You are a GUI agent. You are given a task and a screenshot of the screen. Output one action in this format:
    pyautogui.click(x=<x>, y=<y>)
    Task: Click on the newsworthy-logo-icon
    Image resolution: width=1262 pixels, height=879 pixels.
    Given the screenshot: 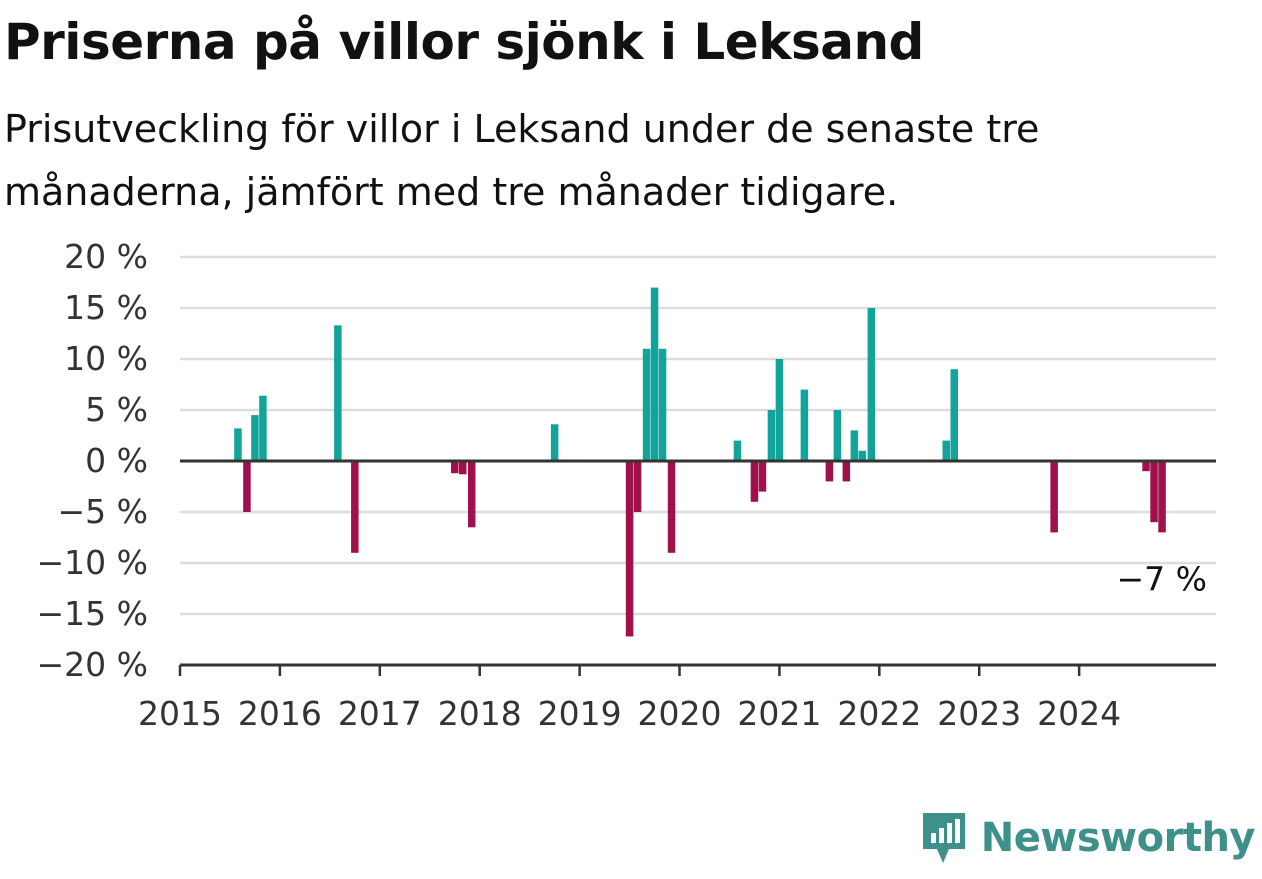 What is the action you would take?
    pyautogui.click(x=943, y=838)
    